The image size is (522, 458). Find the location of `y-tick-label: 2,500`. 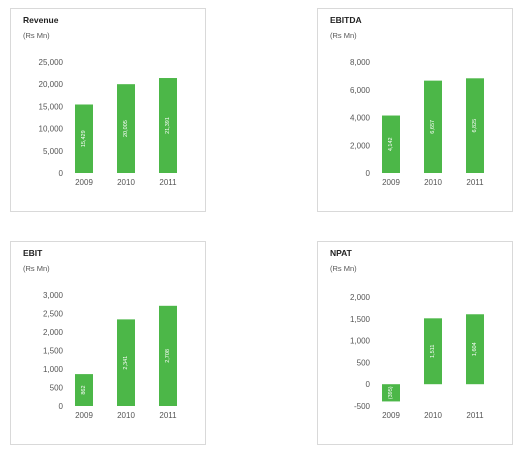

y-tick-label: 2,500 is located at coordinates (53, 314).